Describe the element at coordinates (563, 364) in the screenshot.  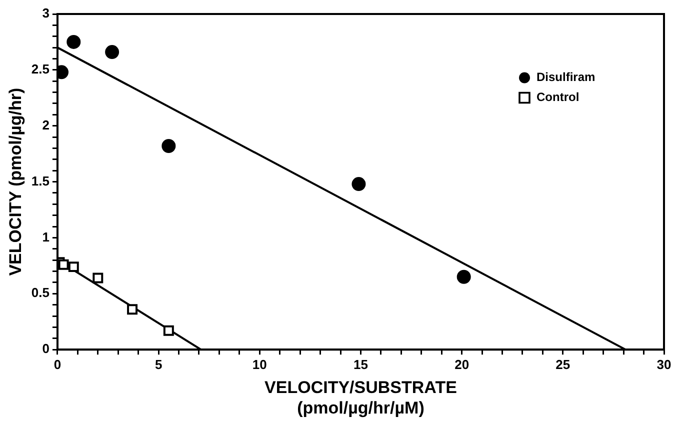
I see `x-tick-label: 25` at that location.